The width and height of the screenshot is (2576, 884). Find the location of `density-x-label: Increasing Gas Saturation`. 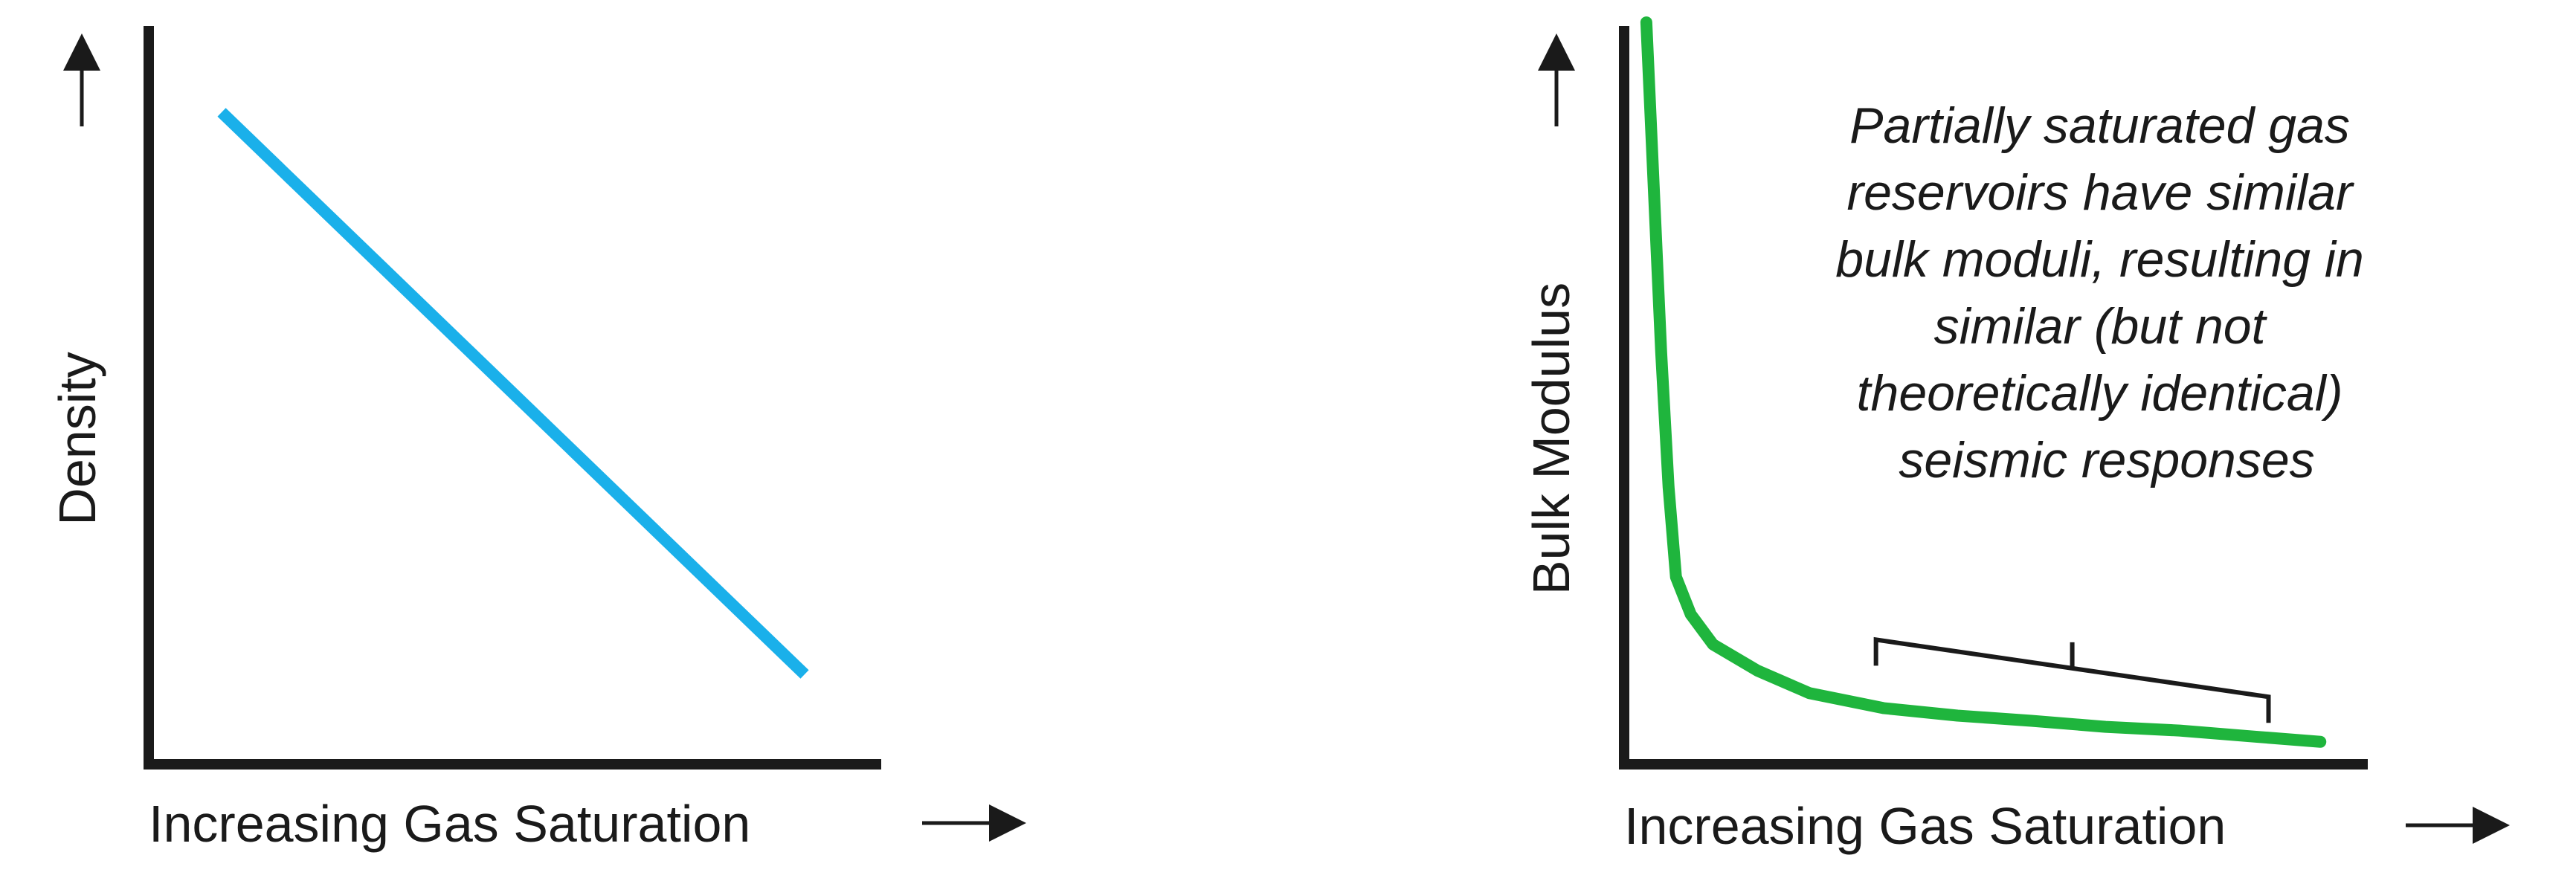

density-x-label: Increasing Gas Saturation is located at coordinates (449, 824).